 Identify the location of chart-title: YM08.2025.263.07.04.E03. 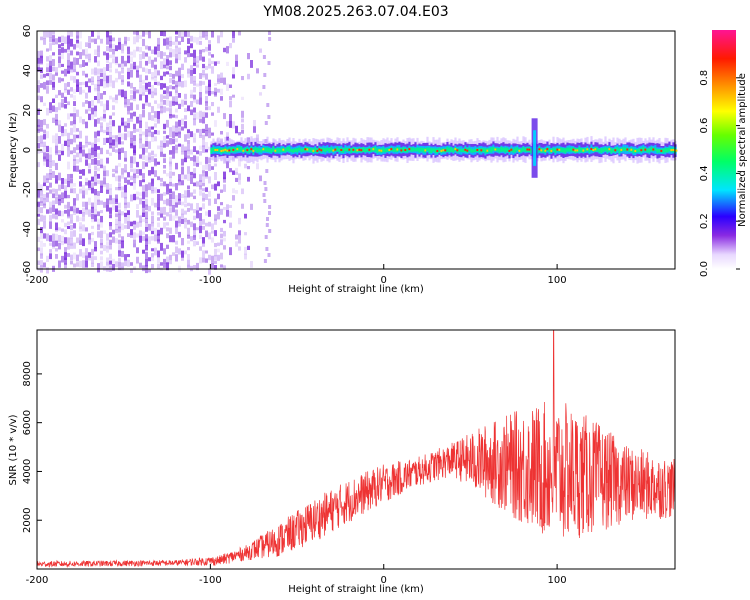
(355, 12).